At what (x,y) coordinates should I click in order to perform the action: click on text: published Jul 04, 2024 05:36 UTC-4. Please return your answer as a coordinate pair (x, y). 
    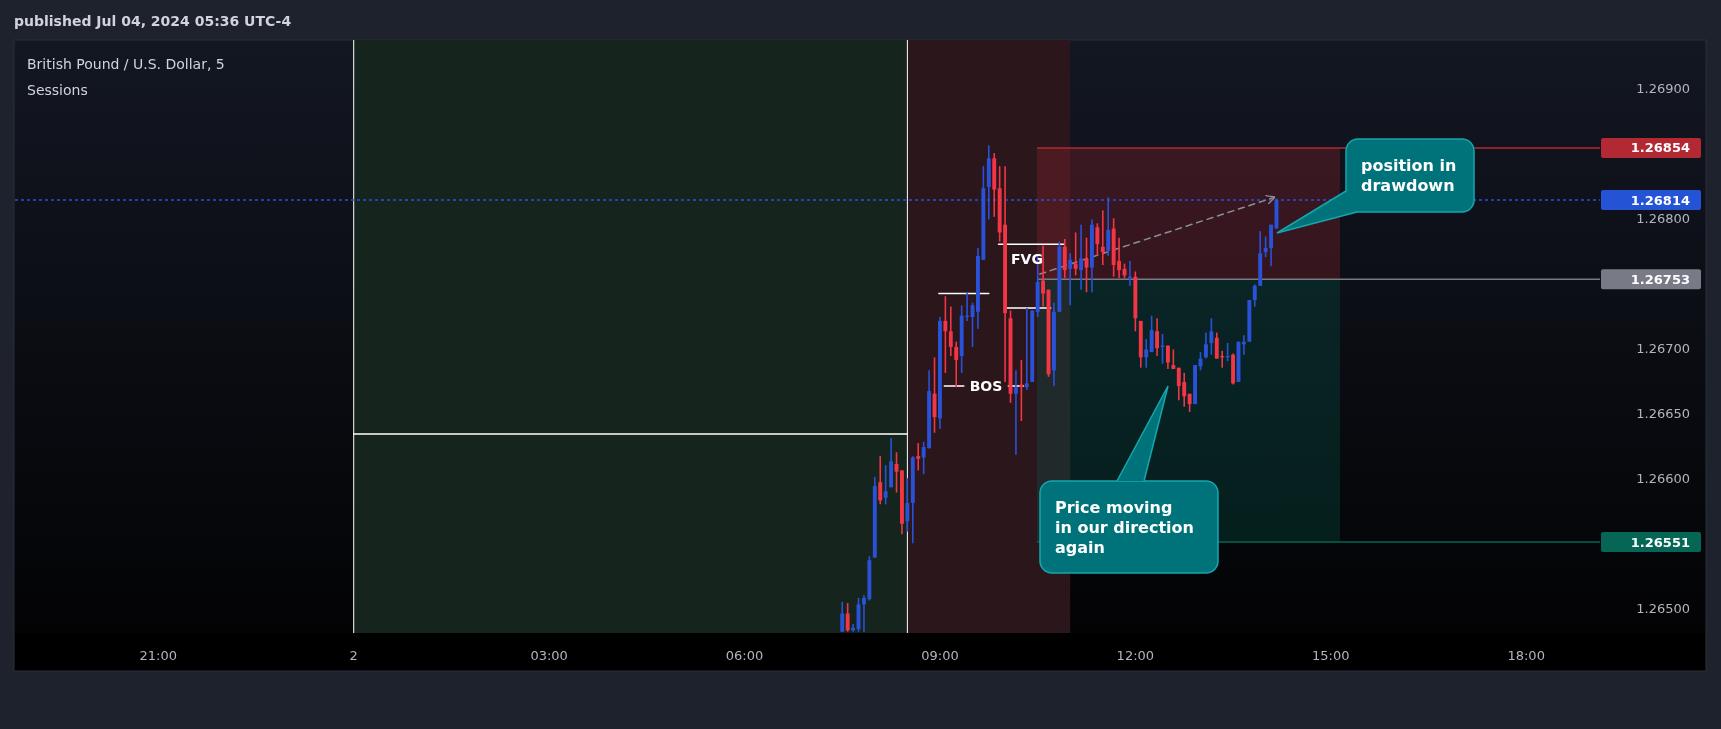
    Looking at the image, I should click on (153, 20).